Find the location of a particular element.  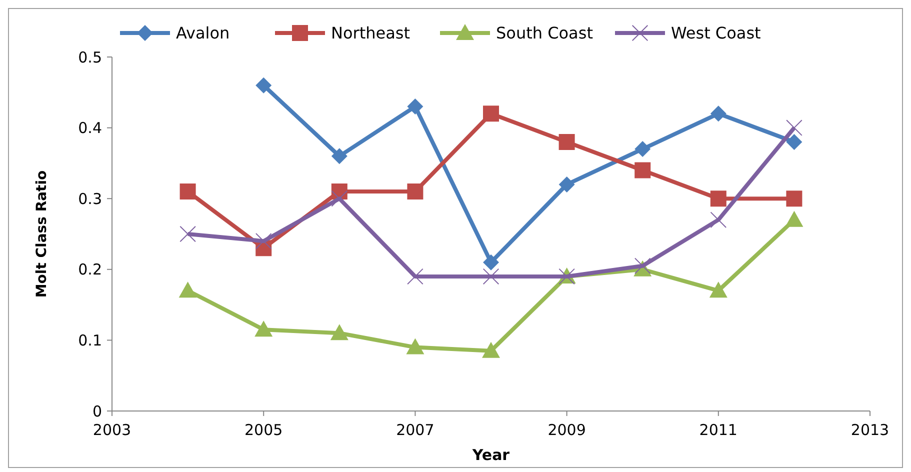

y-axis-title: Molt Class Ratio is located at coordinates (42, 234).